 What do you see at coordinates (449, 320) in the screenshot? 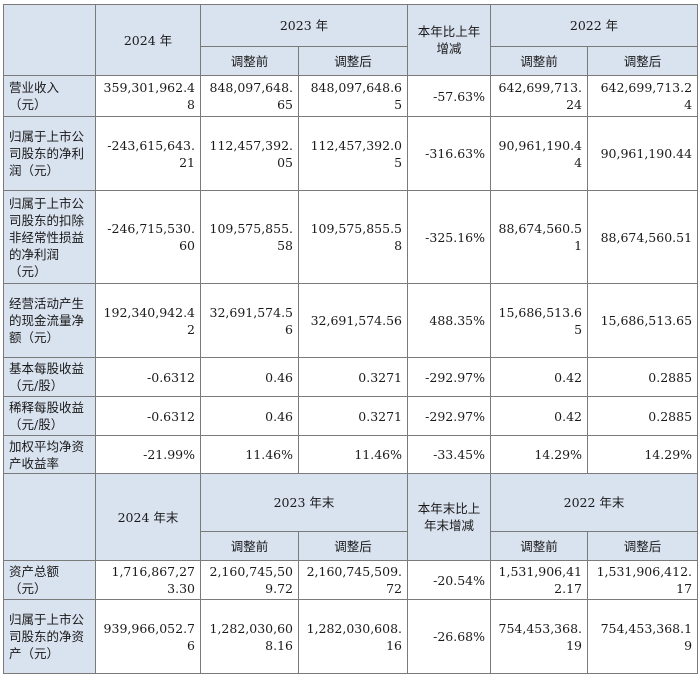
I see `cell-change: 488.35%` at bounding box center [449, 320].